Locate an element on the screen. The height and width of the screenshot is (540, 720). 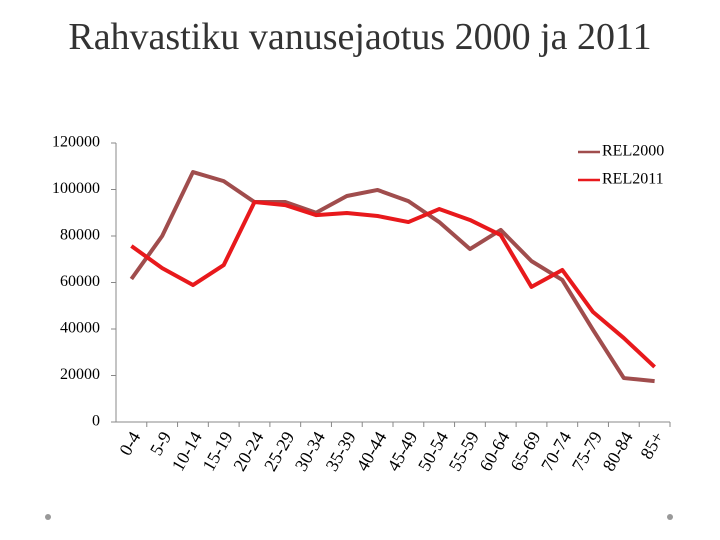
x-tick-label: 25-29 is located at coordinates (279, 451).